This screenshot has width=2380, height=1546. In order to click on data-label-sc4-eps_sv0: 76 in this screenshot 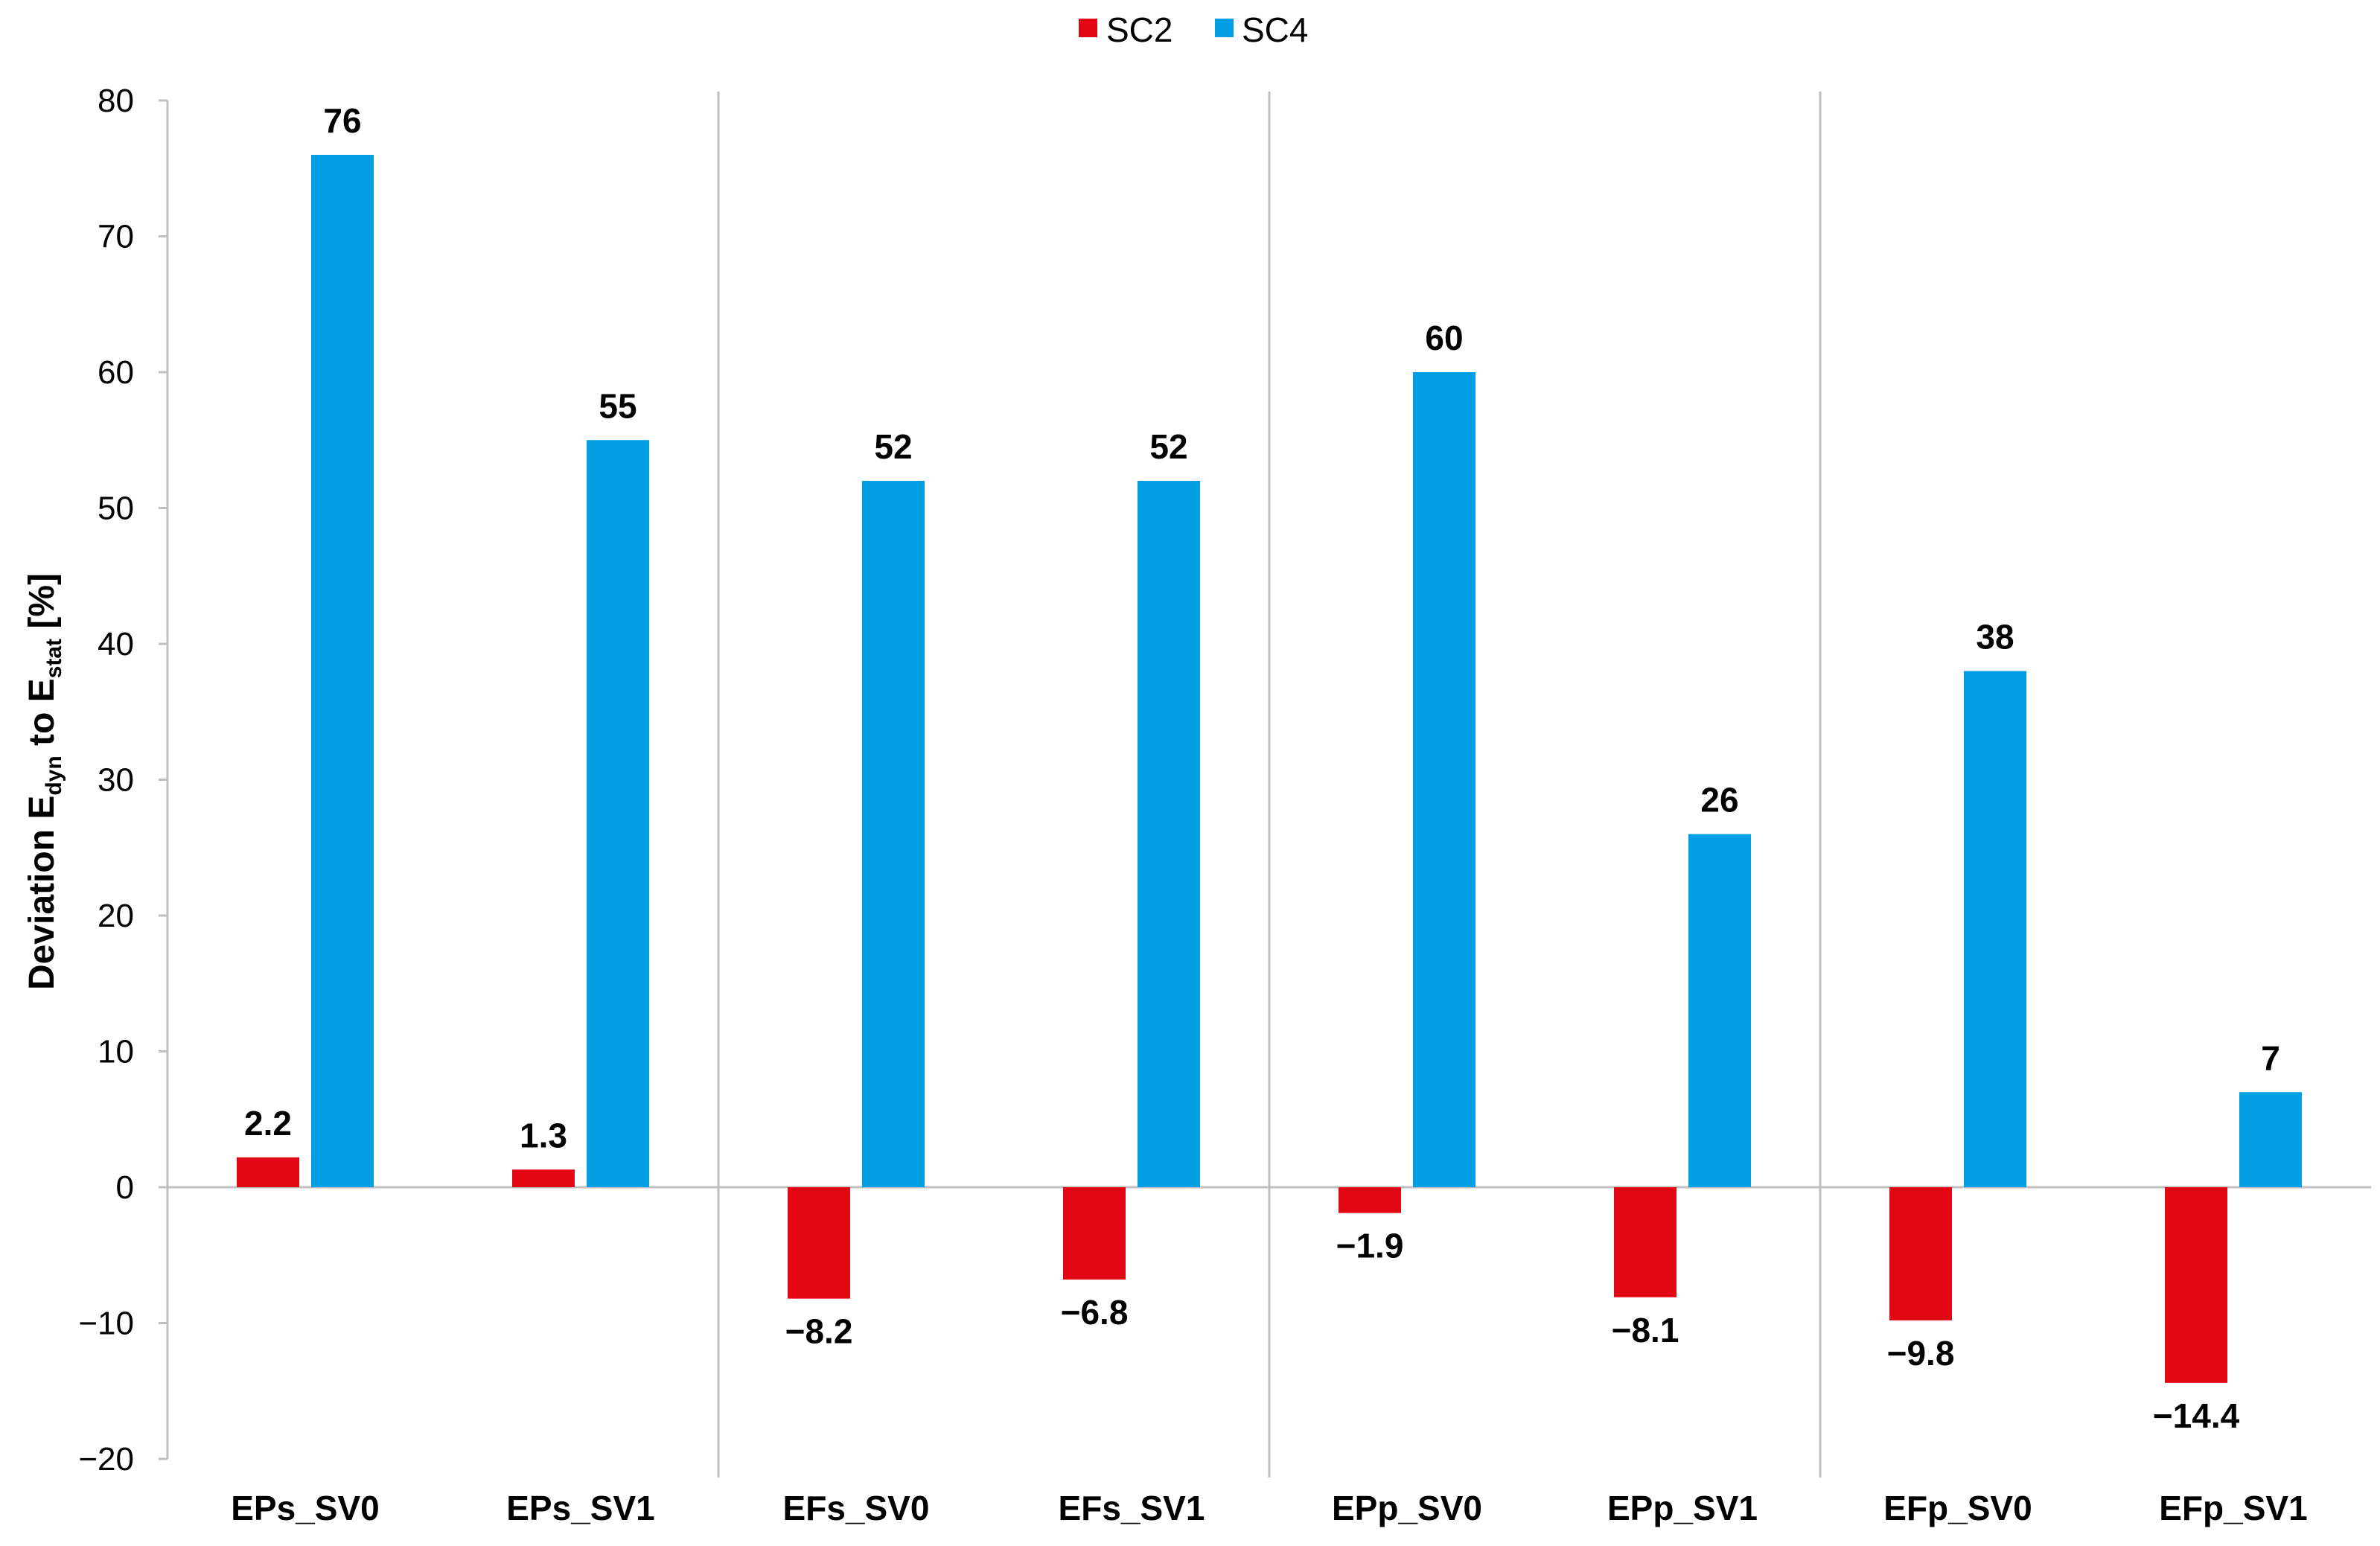, I will do `click(342, 120)`.